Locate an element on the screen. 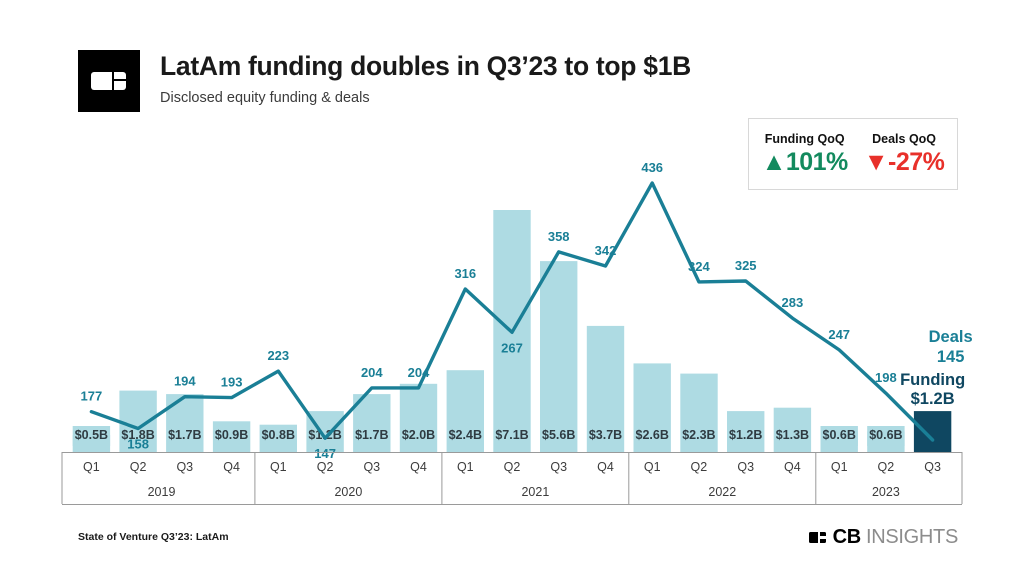 This screenshot has width=1024, height=576. bar-value-label: $0.6B is located at coordinates (885, 435).